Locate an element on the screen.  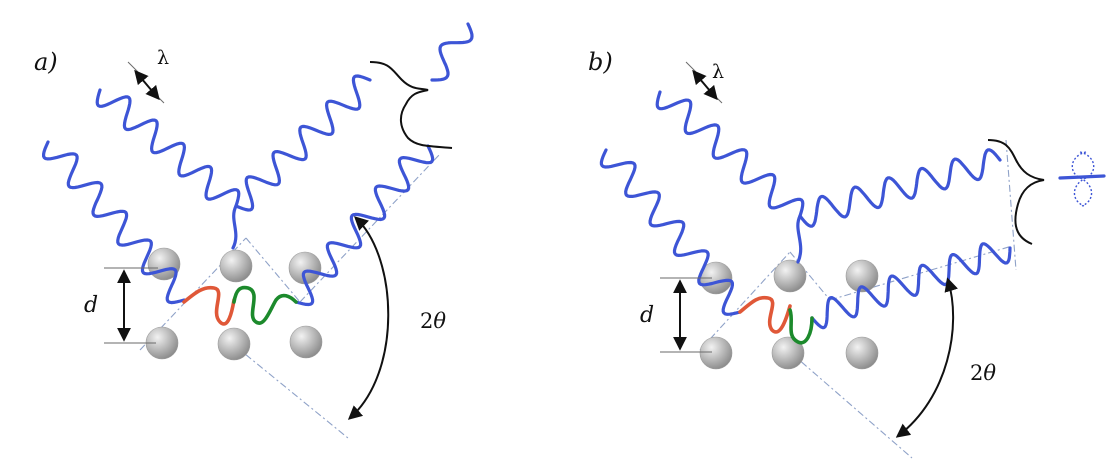
panel-b-wavelength-marker: λ is located at coordinates (704, 82).